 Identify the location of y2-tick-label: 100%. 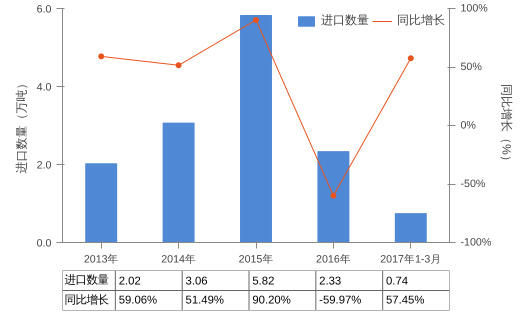
(474, 8).